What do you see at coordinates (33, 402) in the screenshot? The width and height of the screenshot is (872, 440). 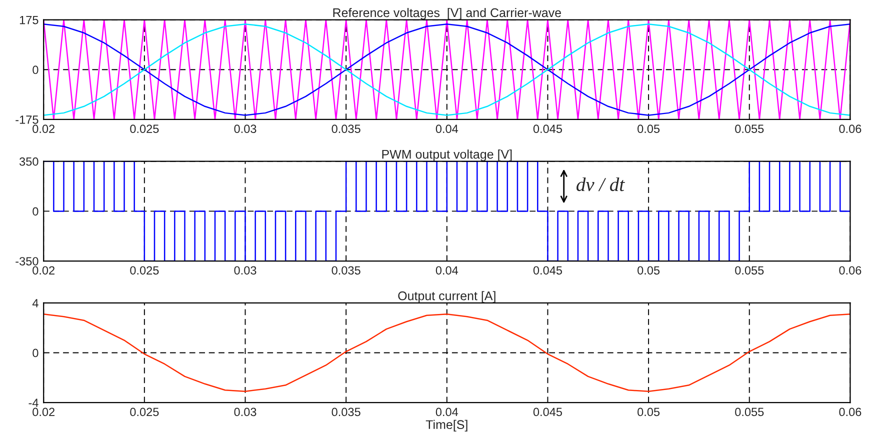 I see `y-tick-label: -4` at bounding box center [33, 402].